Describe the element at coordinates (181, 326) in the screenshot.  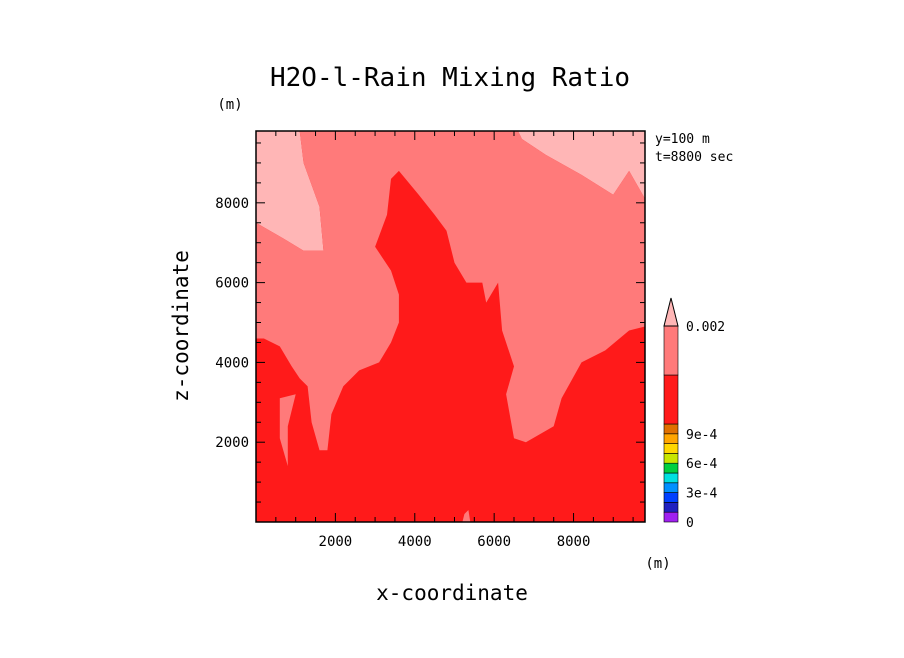
I see `y-axis-title: z-coordinate` at that location.